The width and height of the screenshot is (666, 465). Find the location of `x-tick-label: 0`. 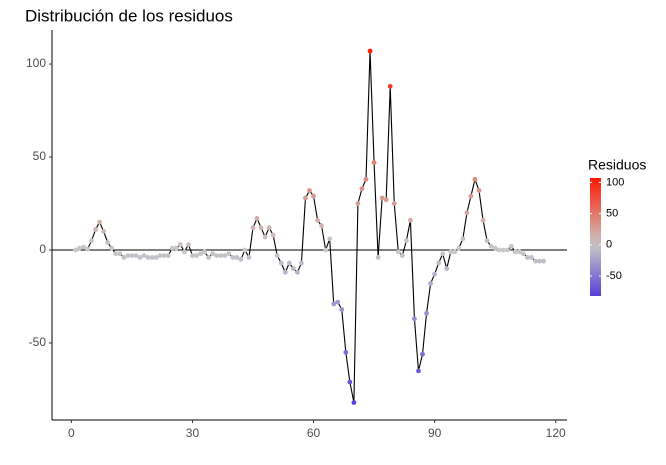

x-tick-label: 0 is located at coordinates (71, 433).